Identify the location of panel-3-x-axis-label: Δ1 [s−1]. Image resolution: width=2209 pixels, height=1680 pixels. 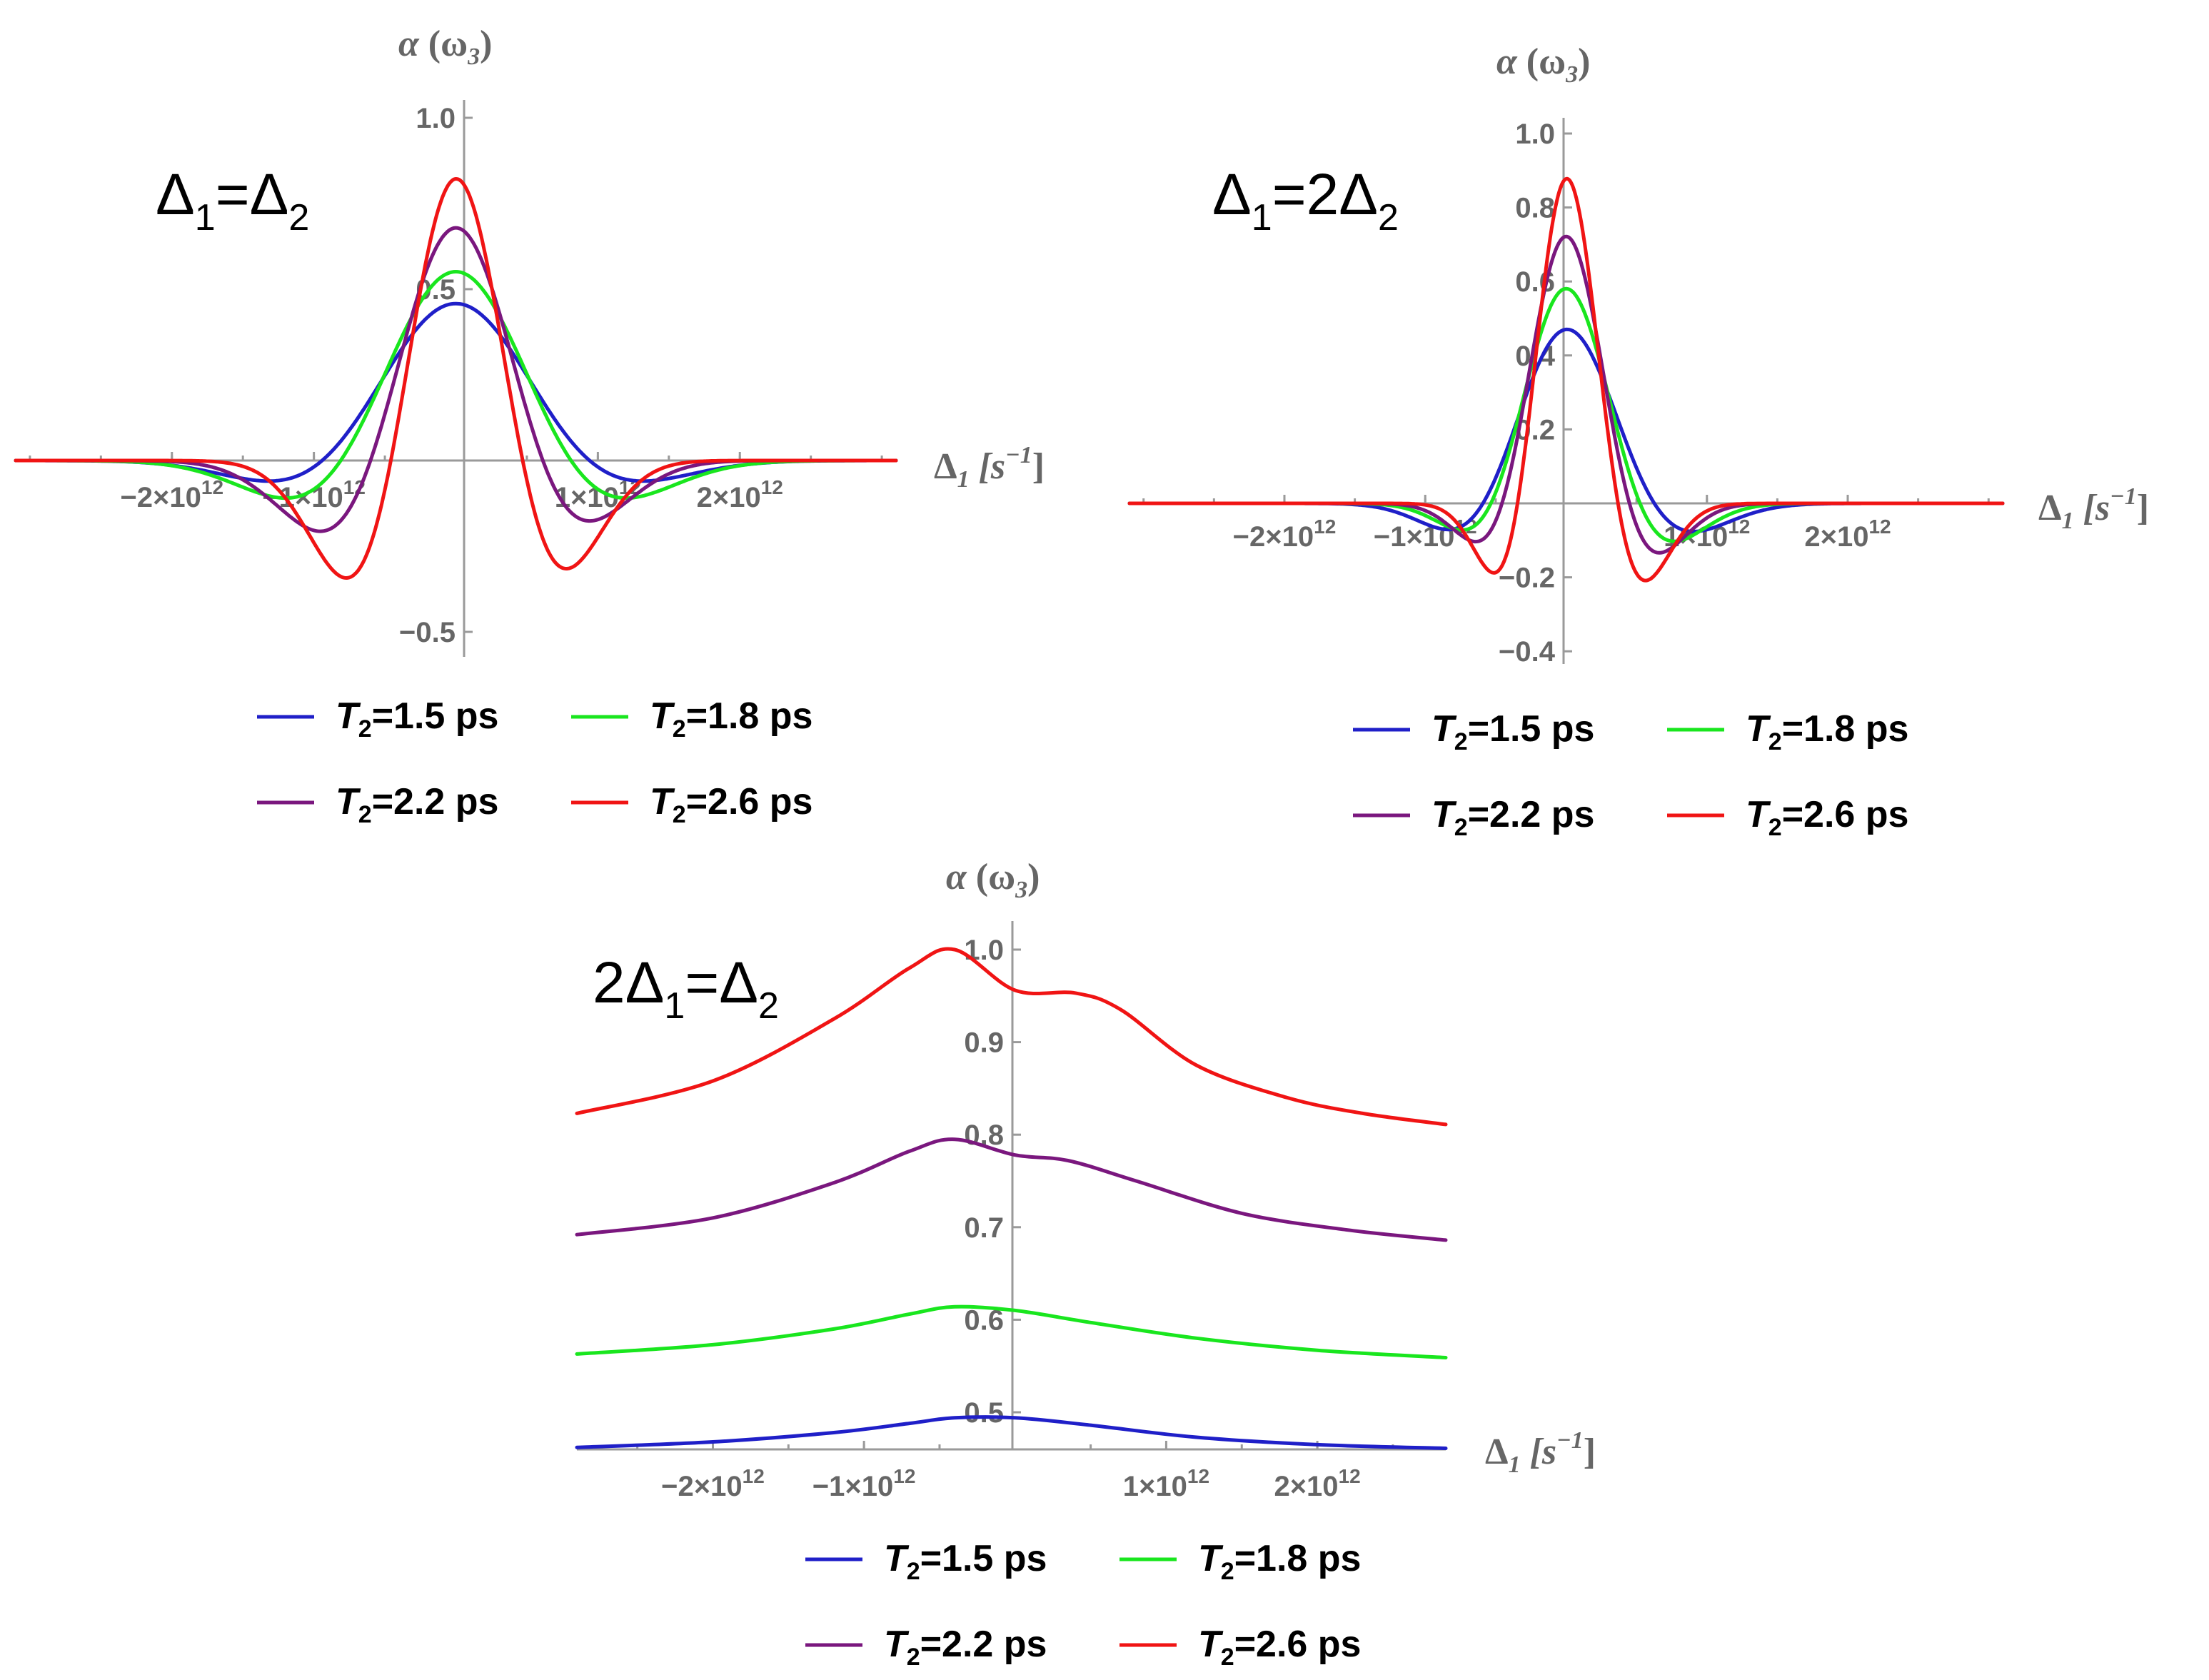
(1540, 1452).